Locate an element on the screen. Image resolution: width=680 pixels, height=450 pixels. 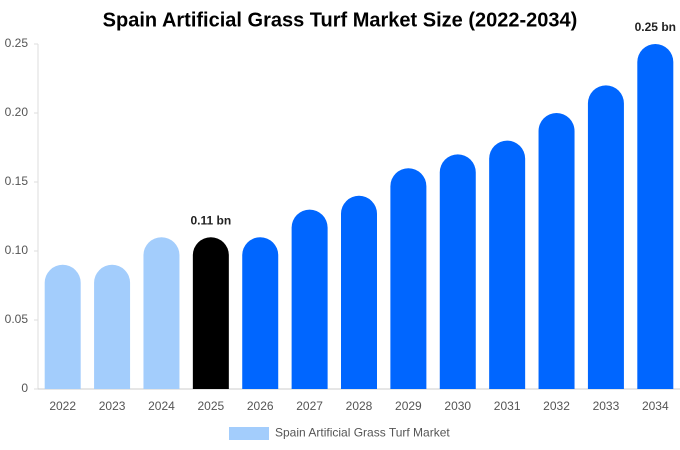
x-tick-label: 2024 is located at coordinates (161, 406).